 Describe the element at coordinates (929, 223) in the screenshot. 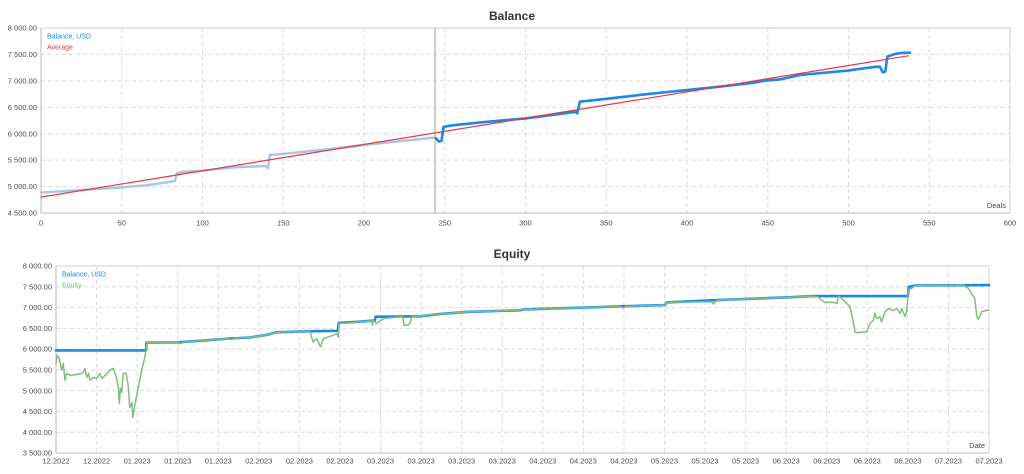

I see `x-tick-label: 550` at that location.